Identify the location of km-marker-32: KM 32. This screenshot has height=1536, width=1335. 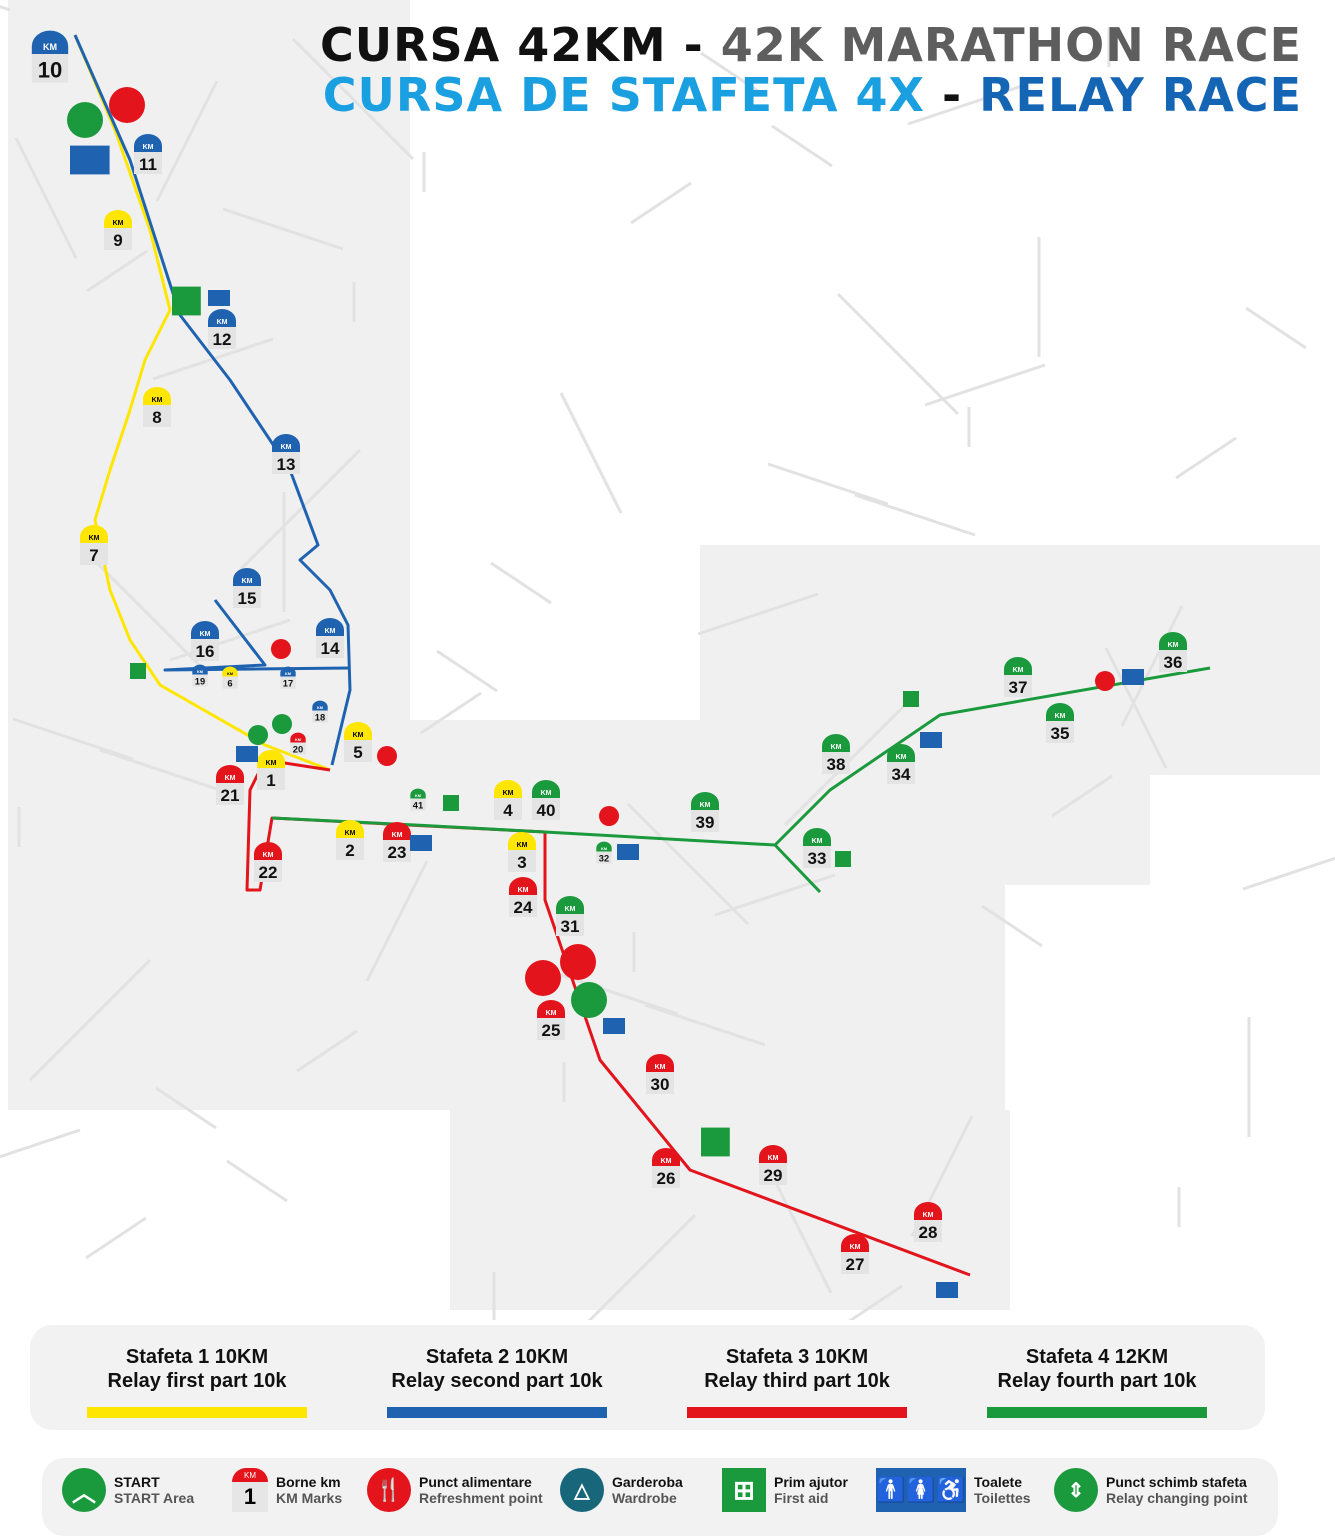
(604, 852).